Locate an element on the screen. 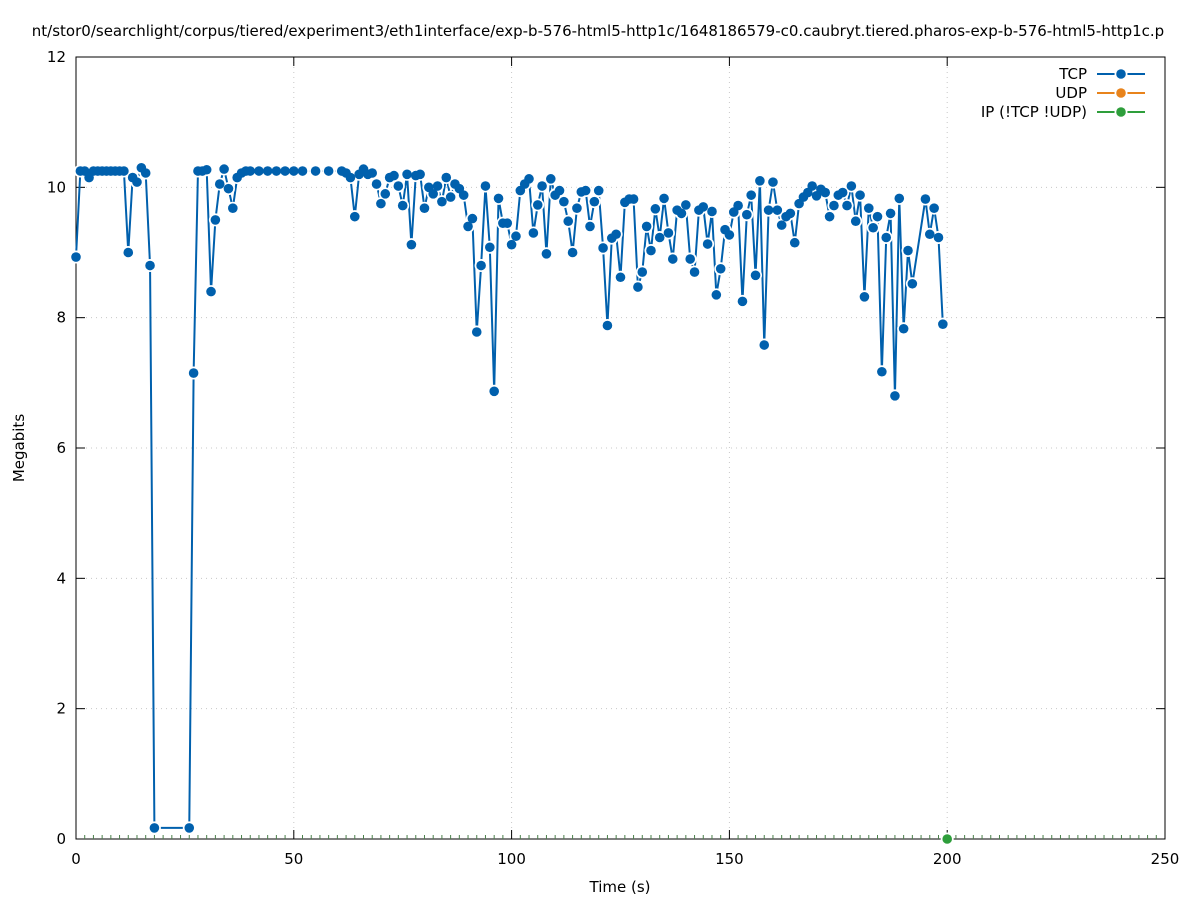 The height and width of the screenshot is (900, 1197). y-tick-label: 6 is located at coordinates (61, 448).